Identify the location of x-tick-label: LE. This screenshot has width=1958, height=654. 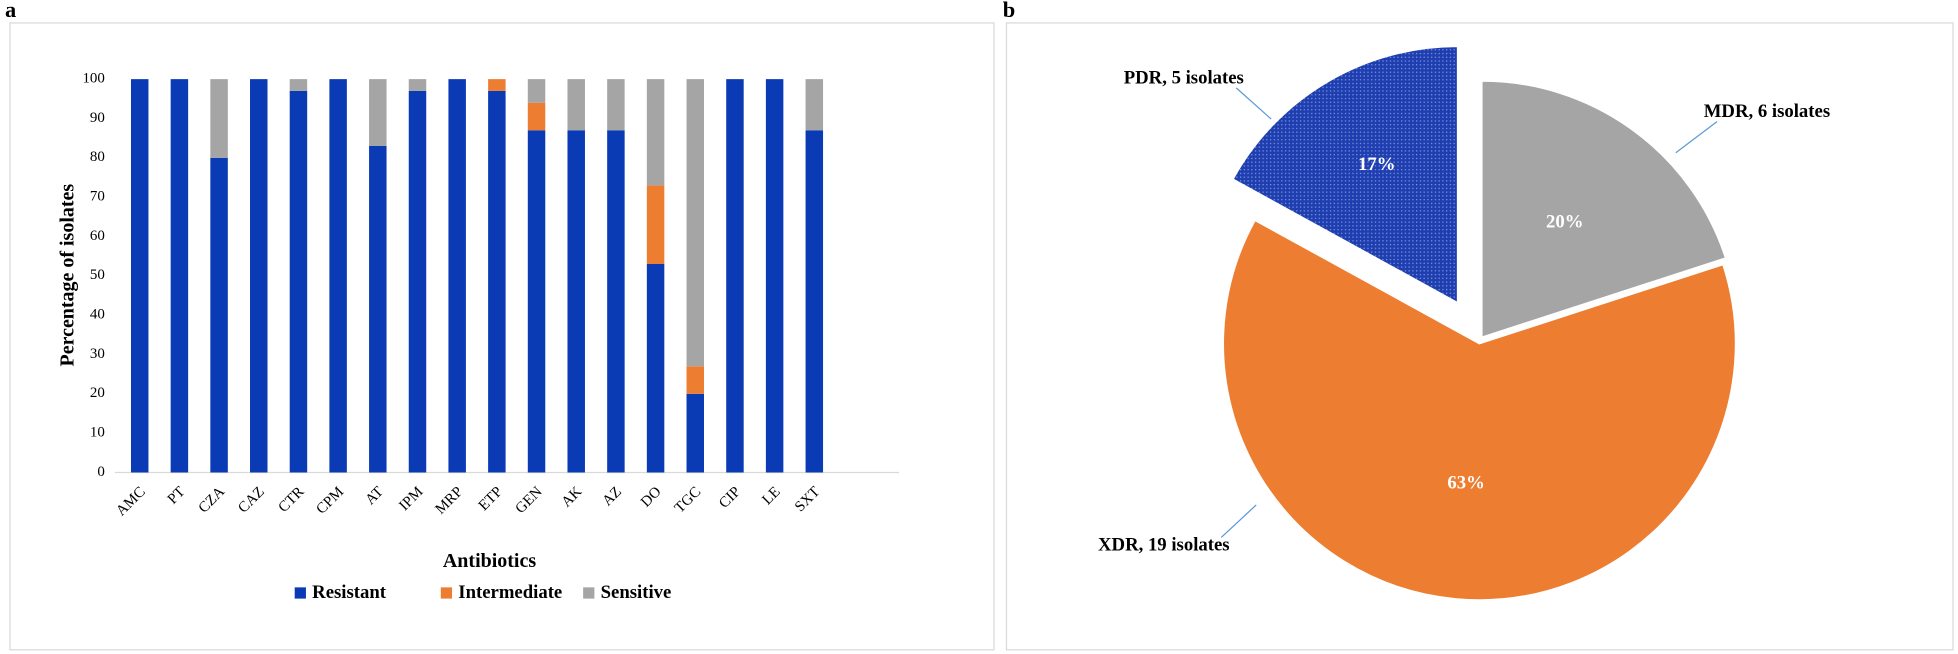
(771, 496).